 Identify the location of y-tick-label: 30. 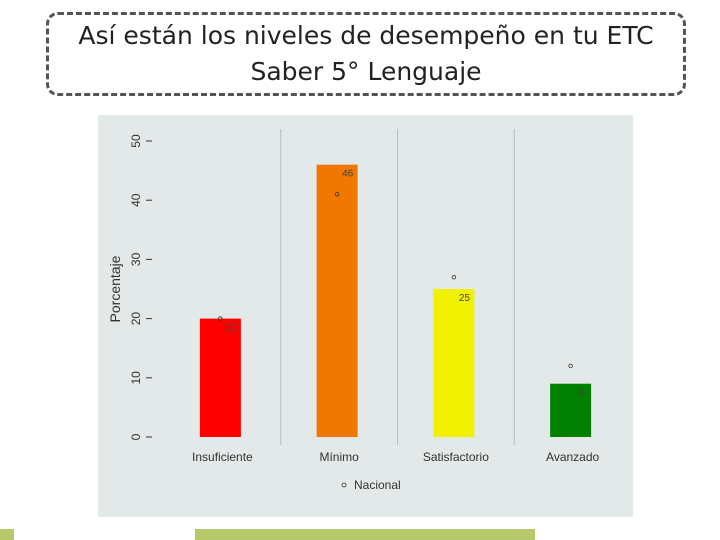
(136, 259).